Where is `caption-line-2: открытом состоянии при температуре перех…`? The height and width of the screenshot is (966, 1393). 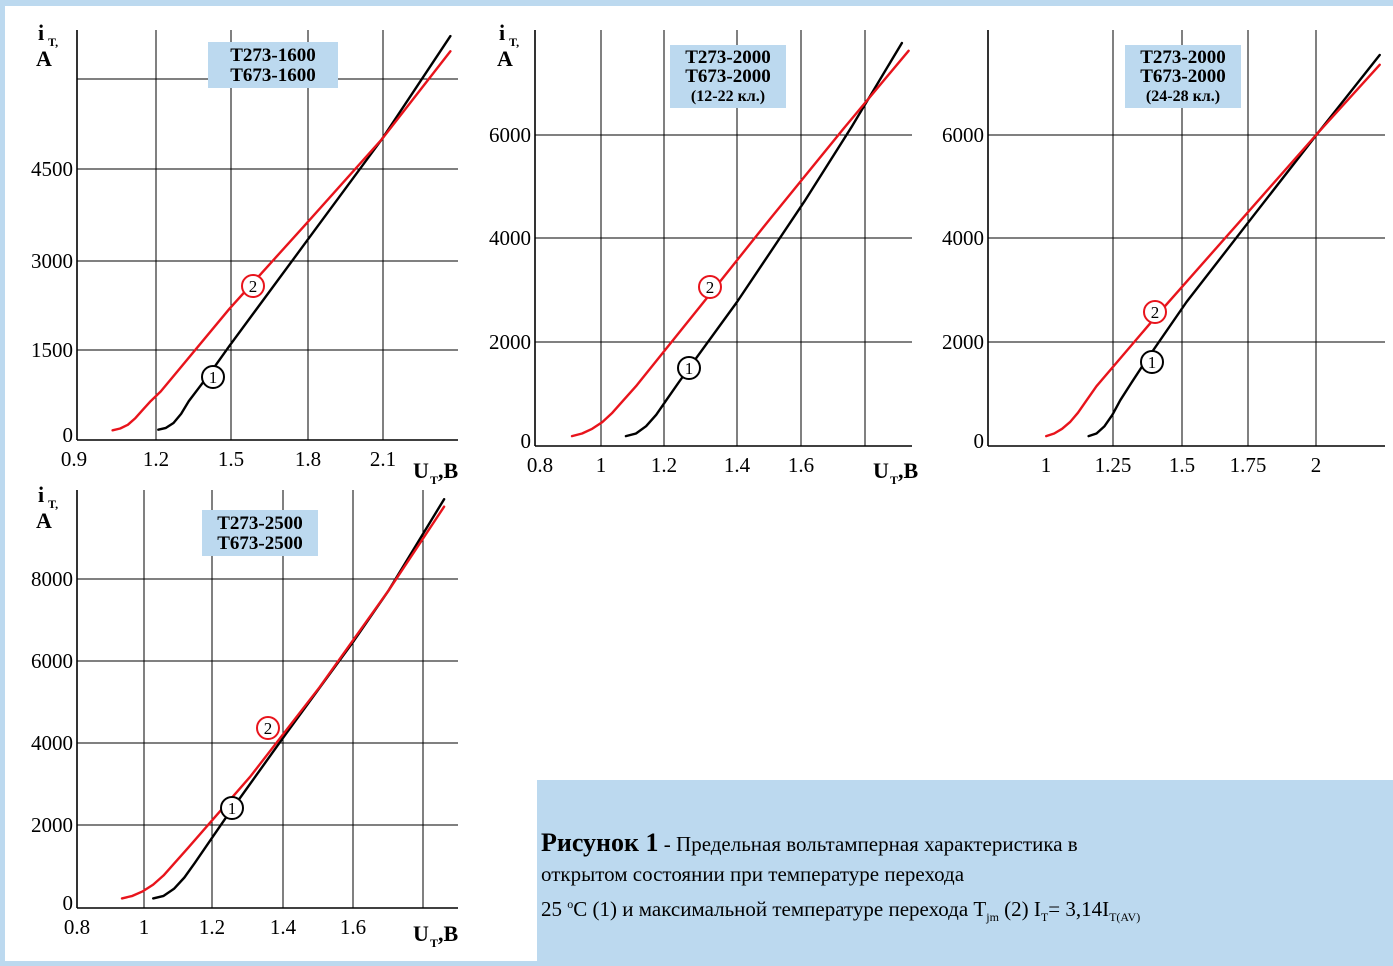
caption-line-2: открытом состоянии при температуре перех… is located at coordinates (753, 874).